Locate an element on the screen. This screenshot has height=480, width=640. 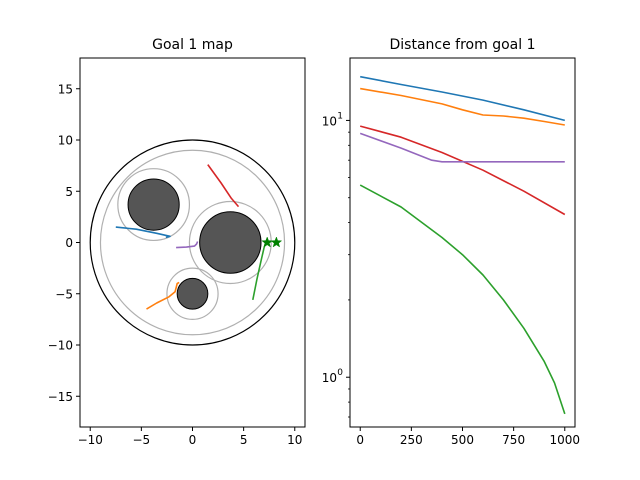
map-x-axis: −10 −5 0 5 10 is located at coordinates (190, 437).